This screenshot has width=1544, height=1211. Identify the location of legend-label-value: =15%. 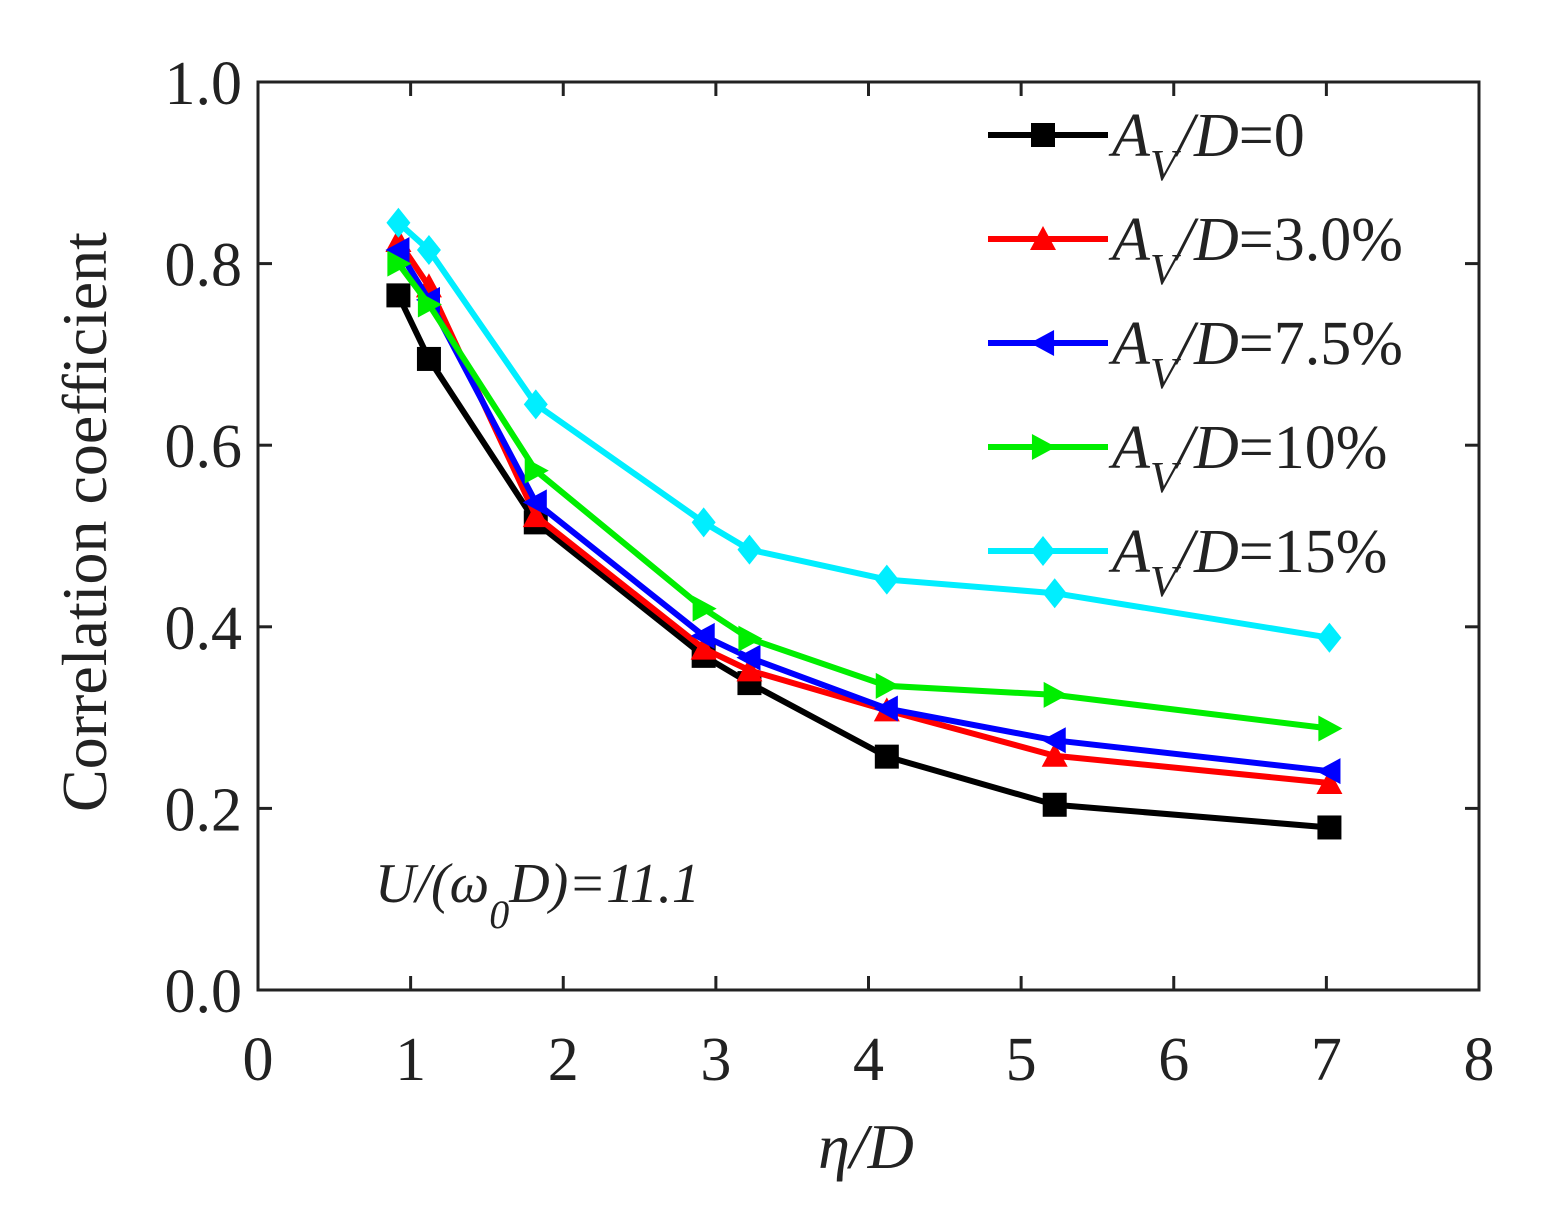
(1313, 552).